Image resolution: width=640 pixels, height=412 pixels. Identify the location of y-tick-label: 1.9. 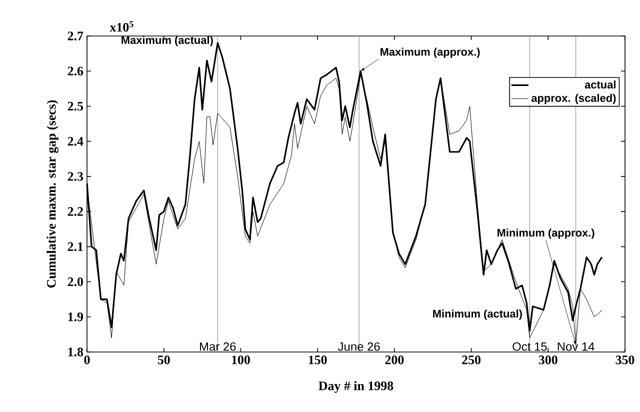
(76, 317).